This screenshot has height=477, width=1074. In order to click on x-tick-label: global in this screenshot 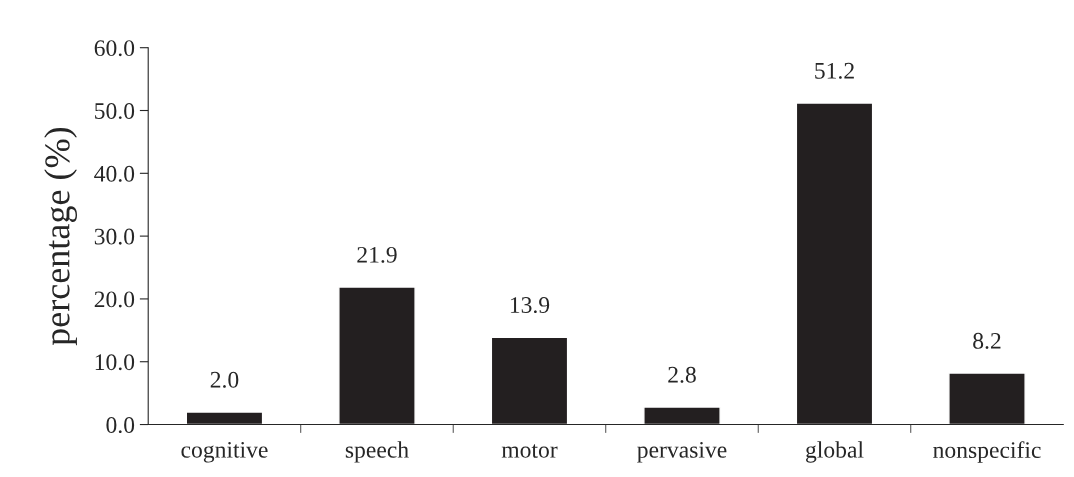, I will do `click(835, 452)`.